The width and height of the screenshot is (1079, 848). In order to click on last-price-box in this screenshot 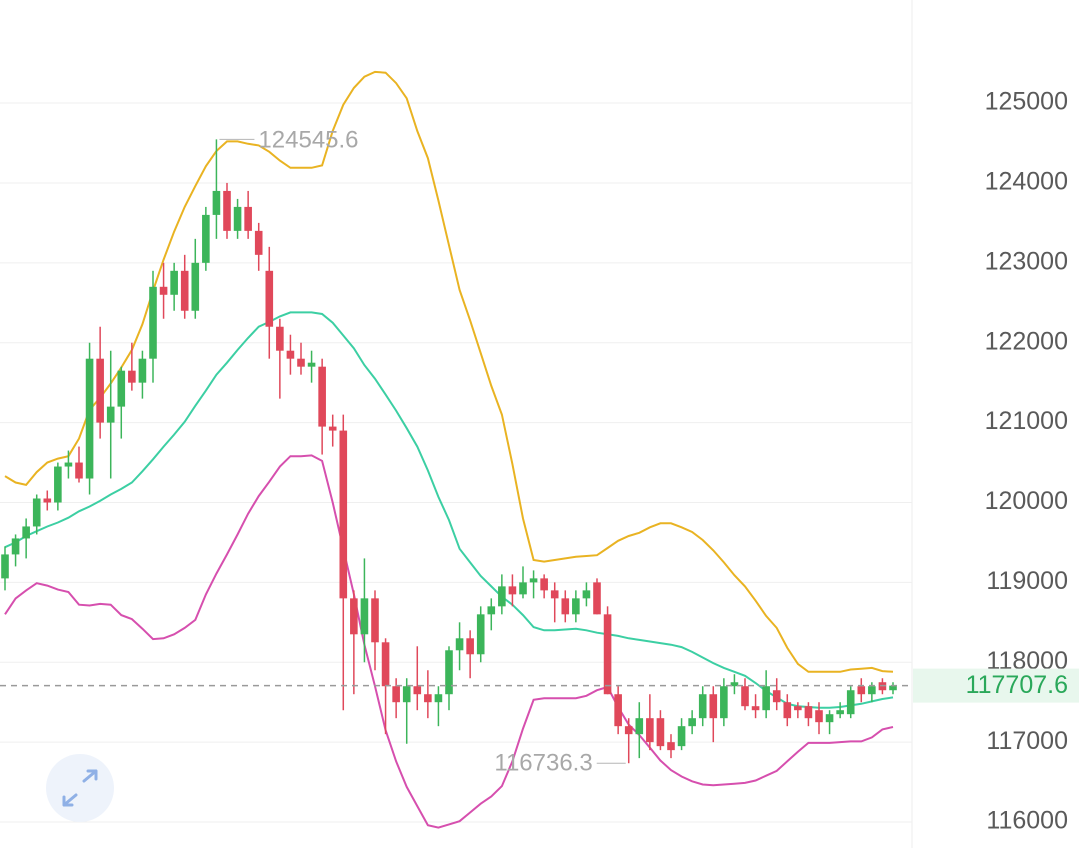, I will do `click(996, 685)`.